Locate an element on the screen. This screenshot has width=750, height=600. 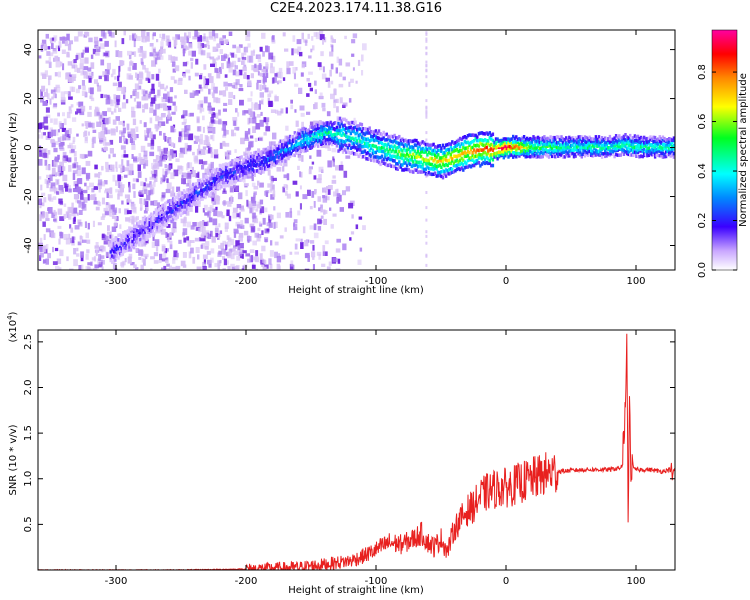
spectrogram-ylabel: Frequency (Hz) is located at coordinates (13, 150).